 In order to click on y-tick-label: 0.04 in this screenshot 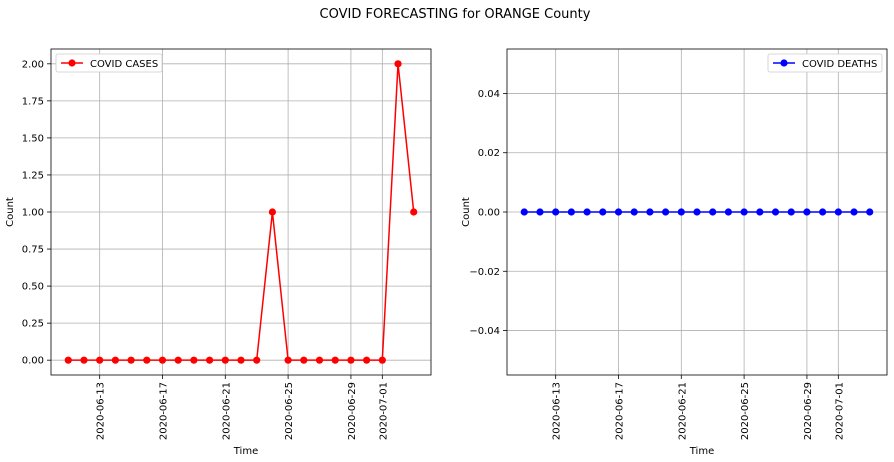, I will do `click(489, 94)`.